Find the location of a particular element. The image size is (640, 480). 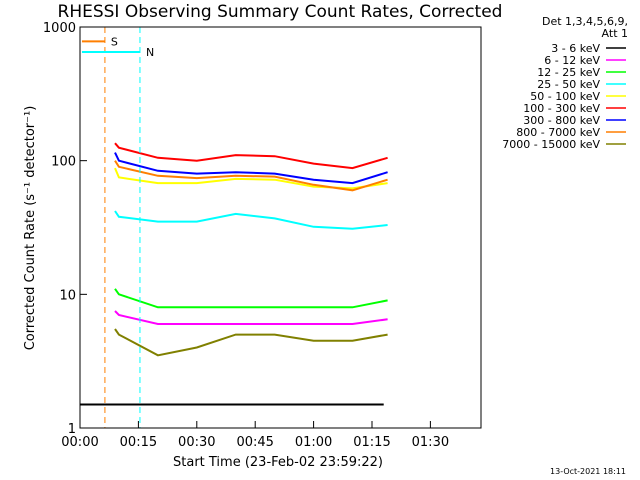

y-tick-label-0: 1 is located at coordinates (72, 429).